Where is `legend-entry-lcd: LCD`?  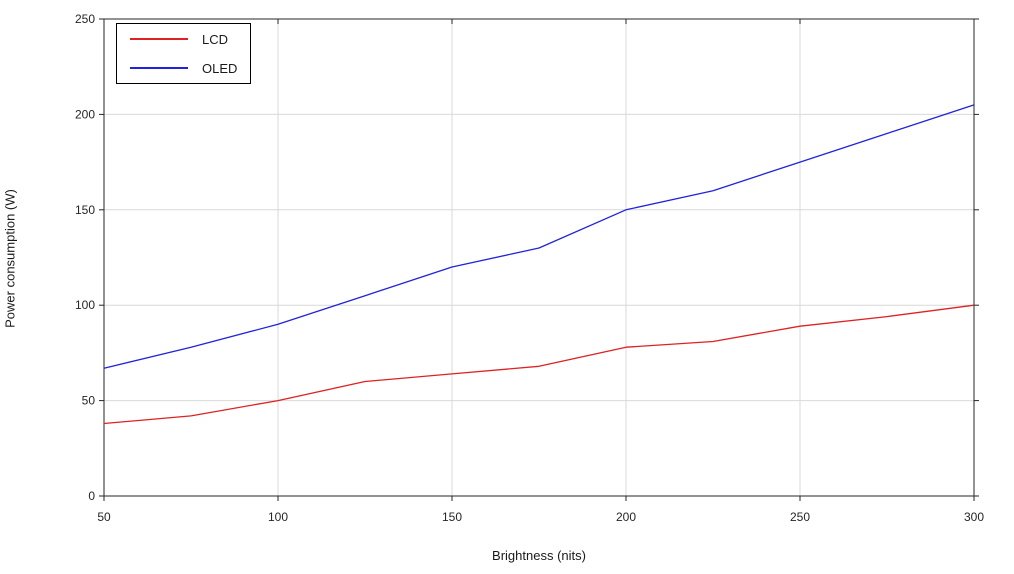
legend-entry-lcd: LCD is located at coordinates (183, 39).